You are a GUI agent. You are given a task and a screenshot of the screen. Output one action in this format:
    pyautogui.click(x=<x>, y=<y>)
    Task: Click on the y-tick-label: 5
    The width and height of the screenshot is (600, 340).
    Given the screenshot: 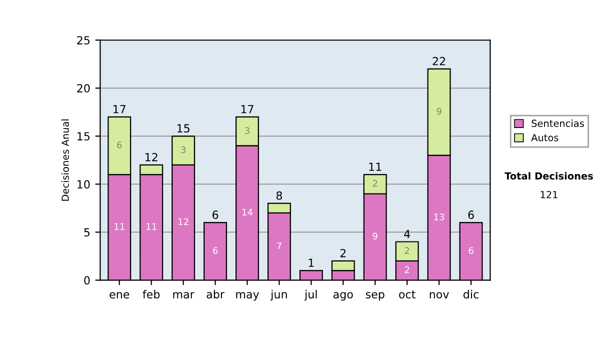 What is the action you would take?
    pyautogui.click(x=87, y=232)
    